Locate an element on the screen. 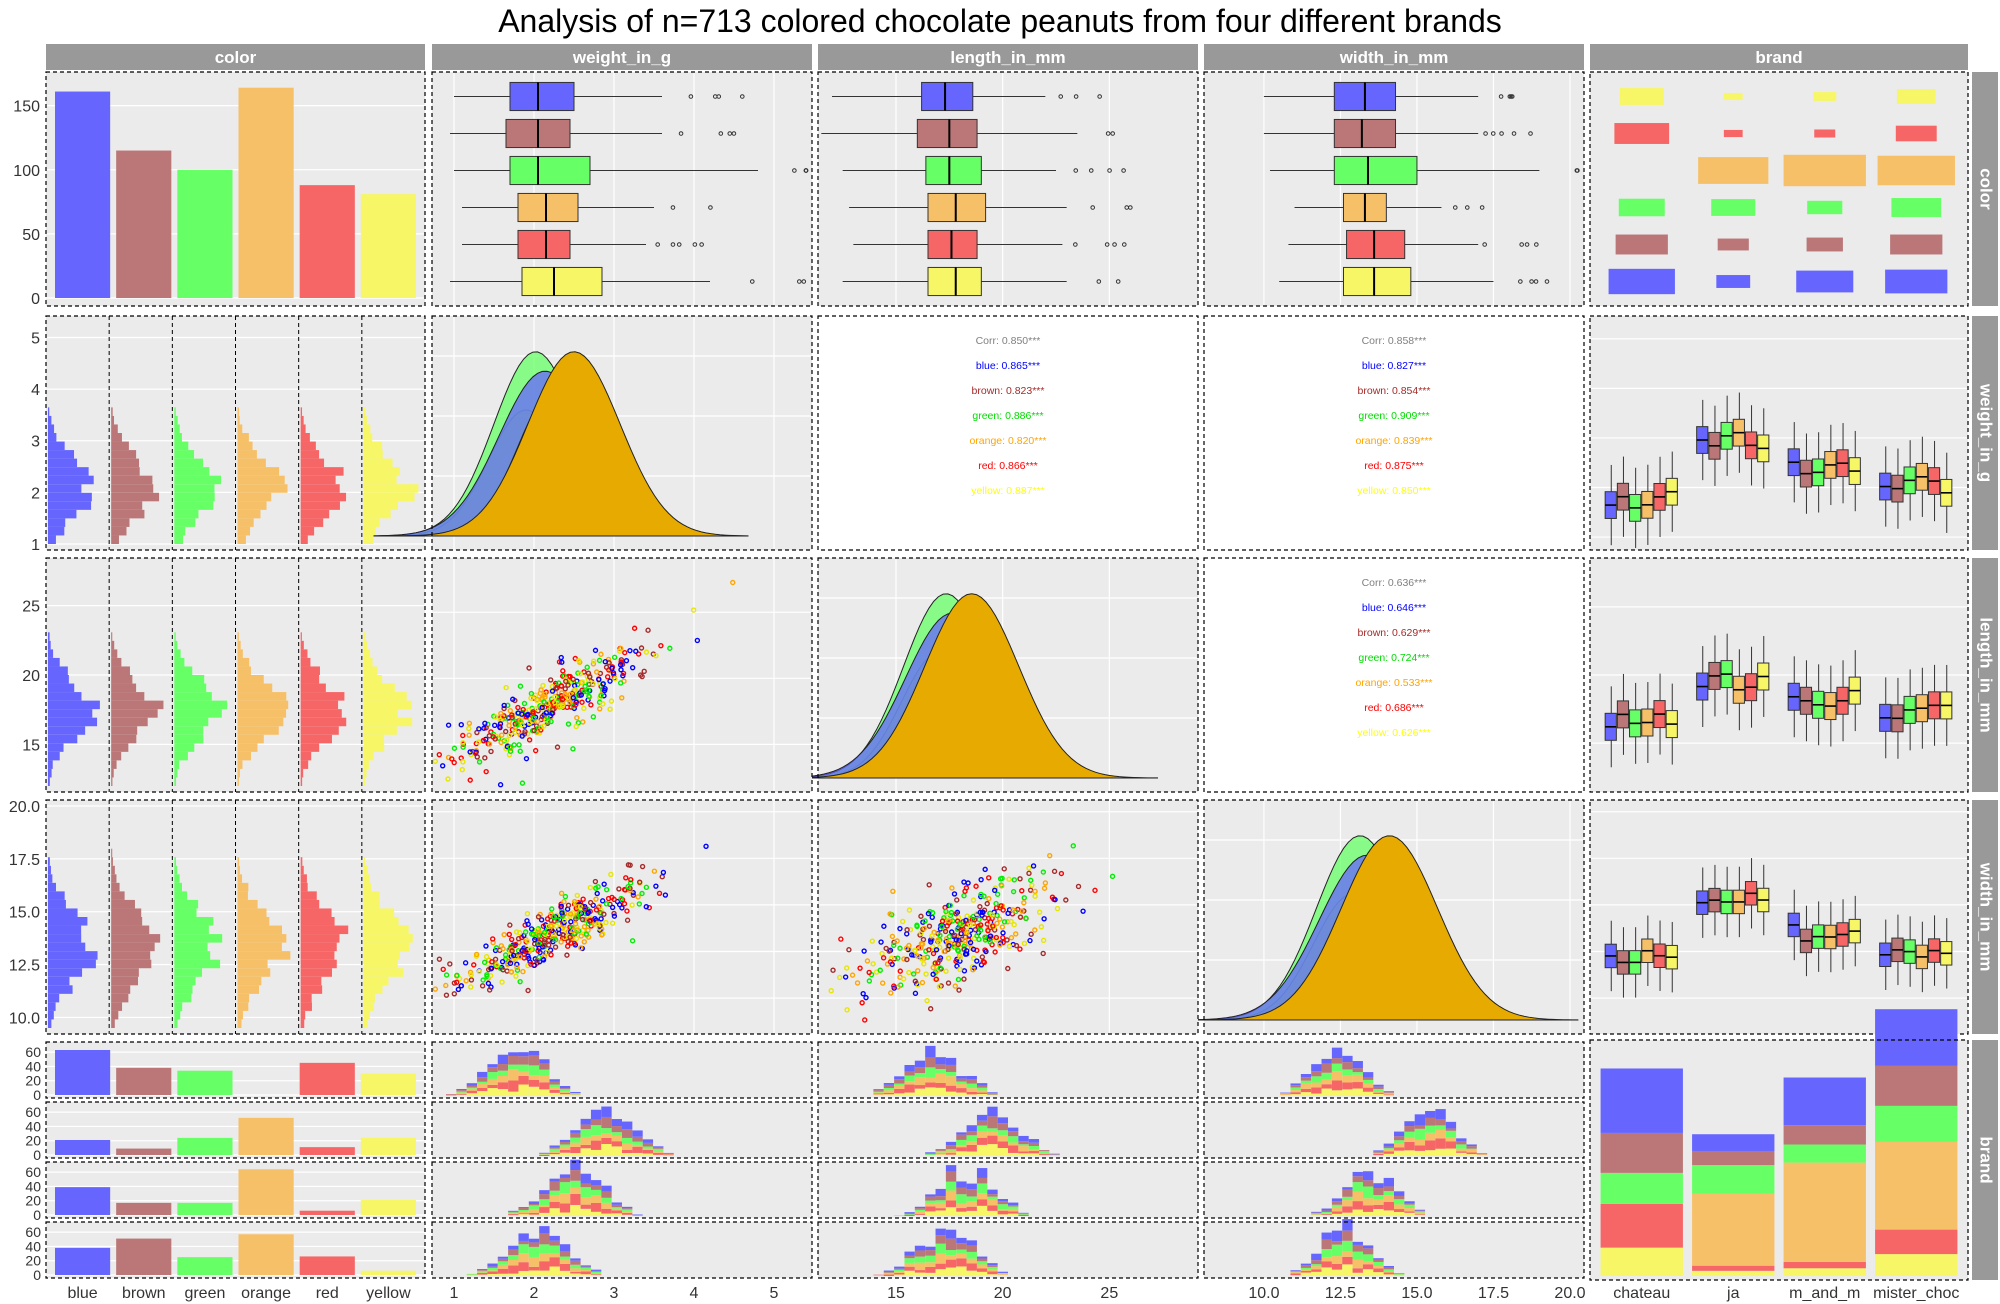  y-tick-label: 5 is located at coordinates (35, 338).